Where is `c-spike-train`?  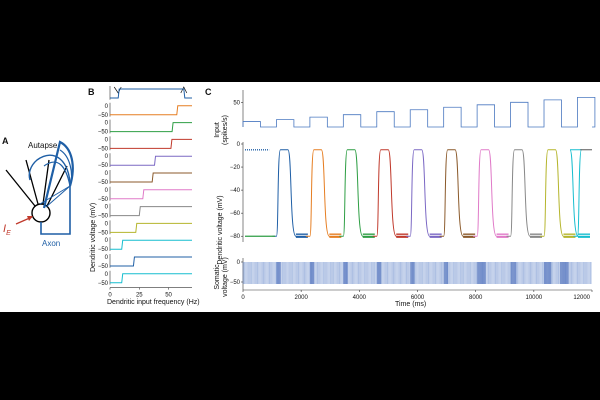
c-spike-train is located at coordinates (417, 273).